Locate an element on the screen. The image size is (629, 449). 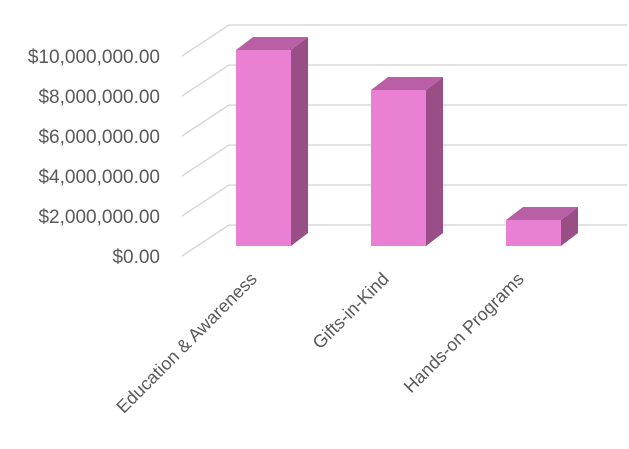
y-tick-label: $0.00 is located at coordinates (136, 257).